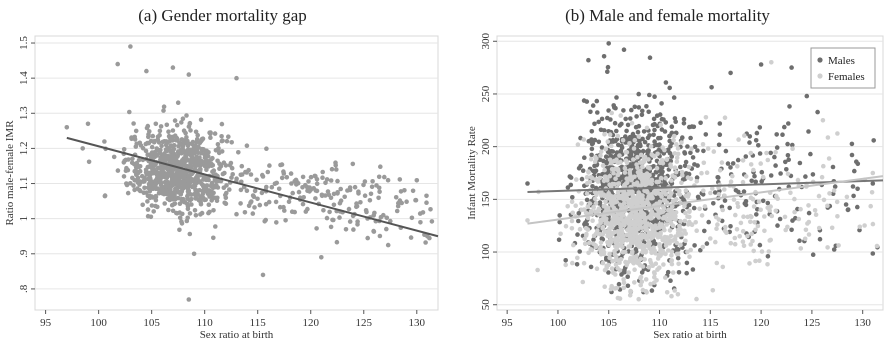 The height and width of the screenshot is (347, 890). Describe the element at coordinates (486, 251) in the screenshot. I see `y-tick-label: 100` at that location.